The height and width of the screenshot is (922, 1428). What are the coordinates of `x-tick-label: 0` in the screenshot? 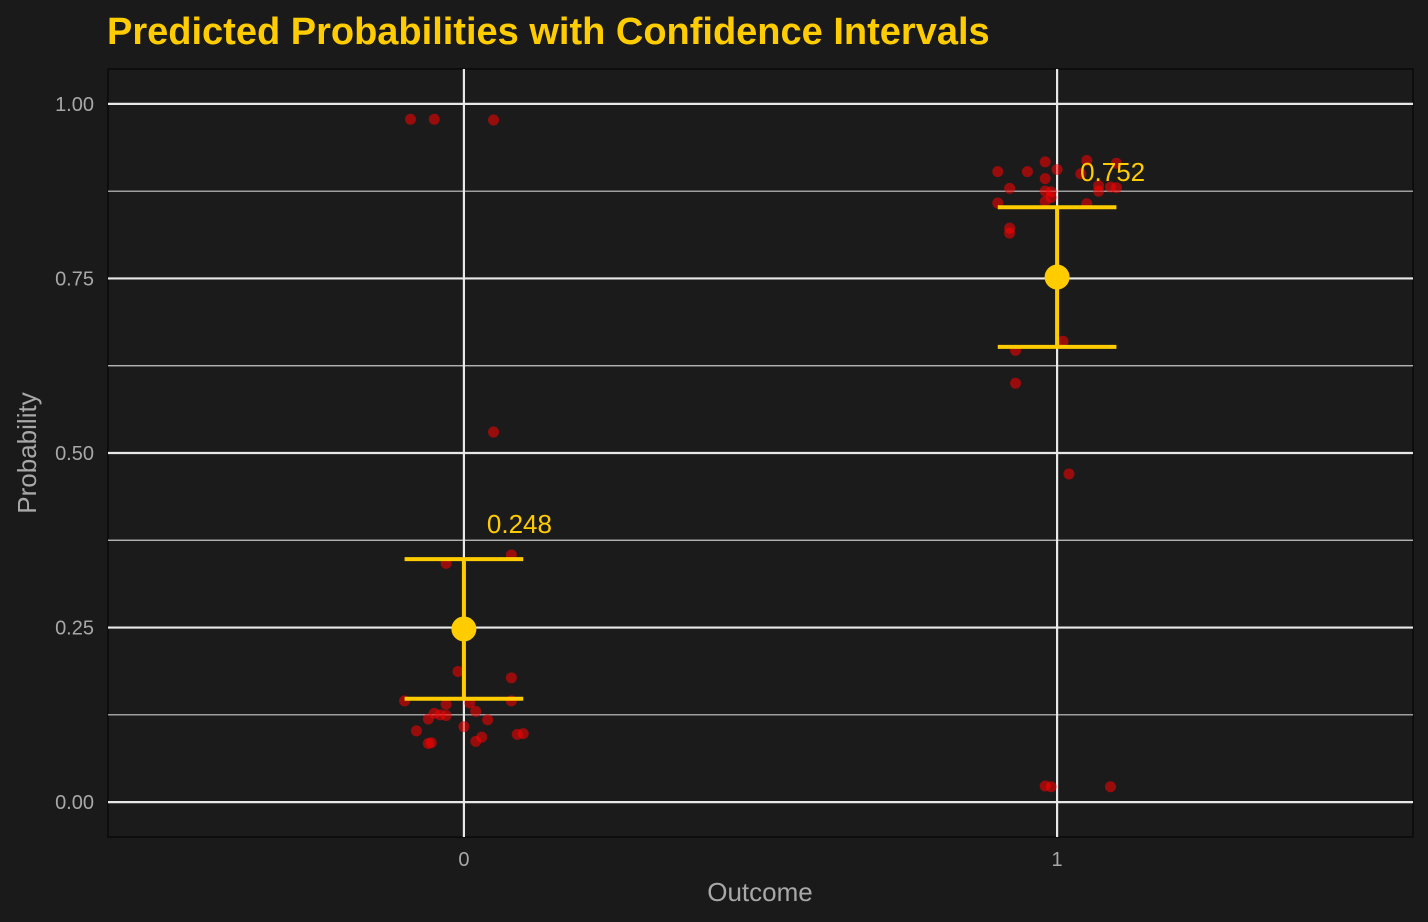 It's located at (463, 860).